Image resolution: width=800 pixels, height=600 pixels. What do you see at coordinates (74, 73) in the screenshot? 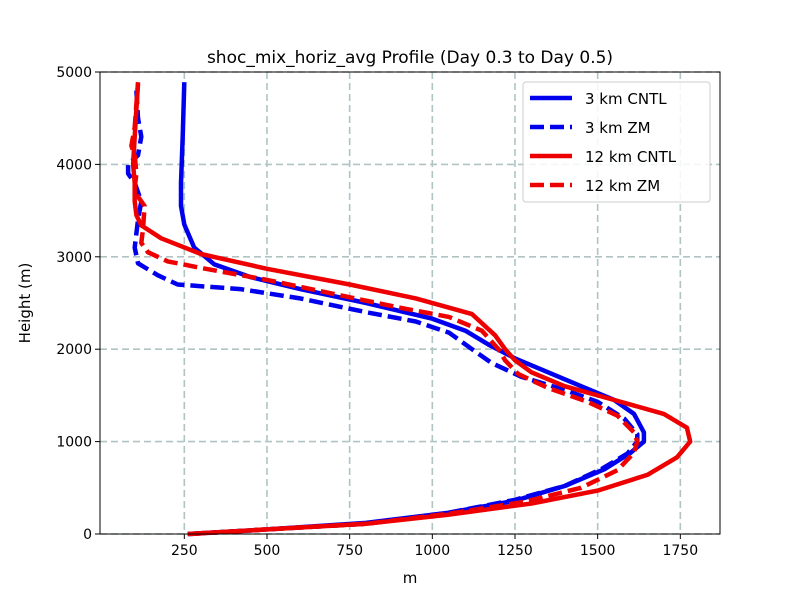
I see `y-tick-label: 5000` at bounding box center [74, 73].